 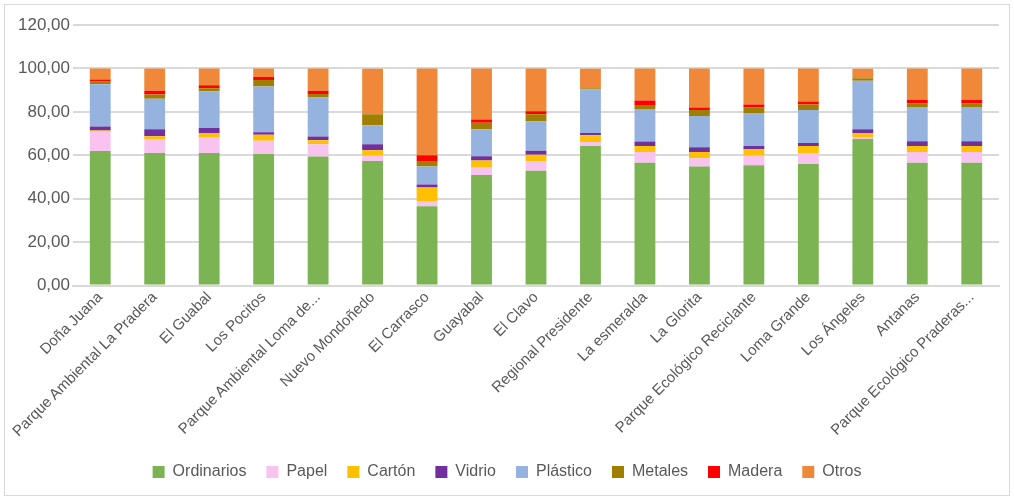 What do you see at coordinates (48, 154) in the screenshot?
I see `y-tick-label: 60,00` at bounding box center [48, 154].